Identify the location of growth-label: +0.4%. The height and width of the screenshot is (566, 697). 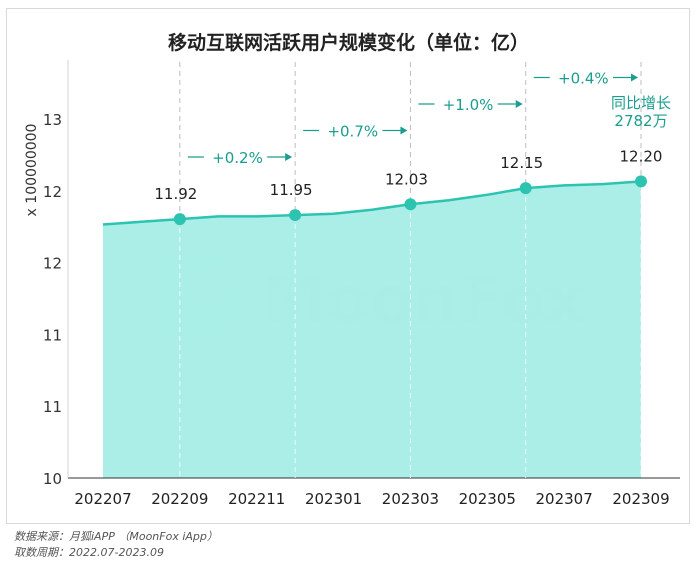
(583, 79).